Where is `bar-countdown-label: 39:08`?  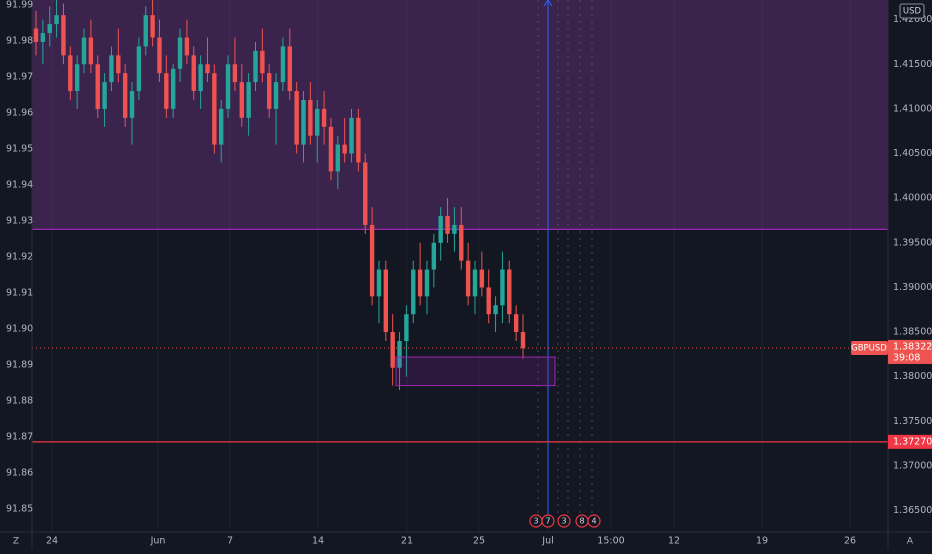 bar-countdown-label: 39:08 is located at coordinates (906, 357).